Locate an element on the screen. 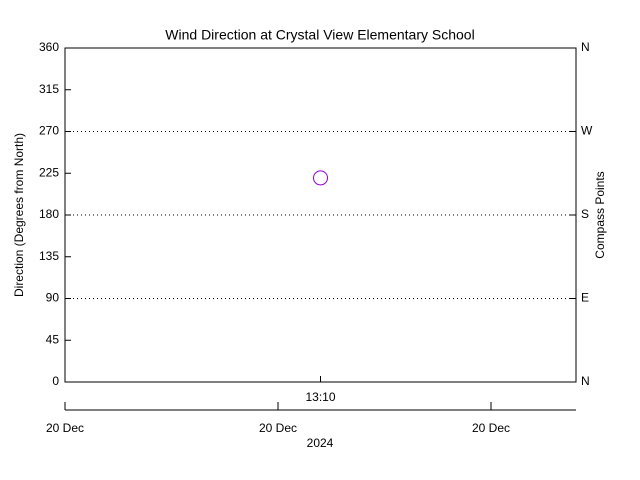 This screenshot has width=640, height=480. point is located at coordinates (320, 178).